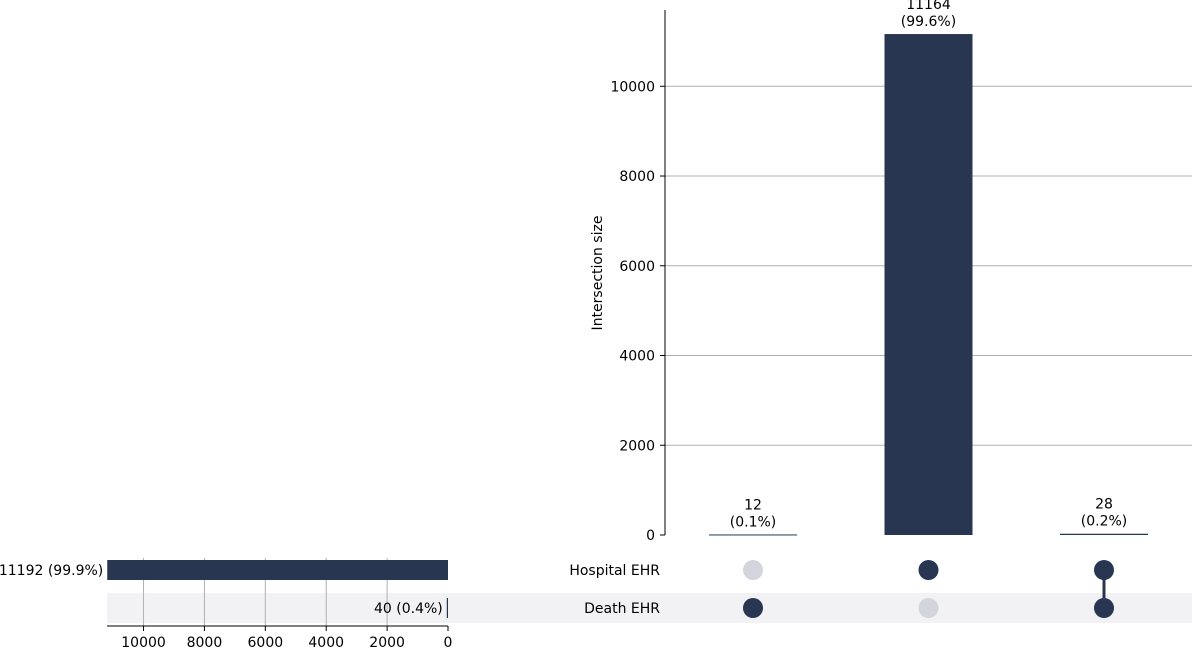 Image resolution: width=1192 pixels, height=650 pixels. Describe the element at coordinates (143, 642) in the screenshot. I see `x-tick-label: 10000` at that location.